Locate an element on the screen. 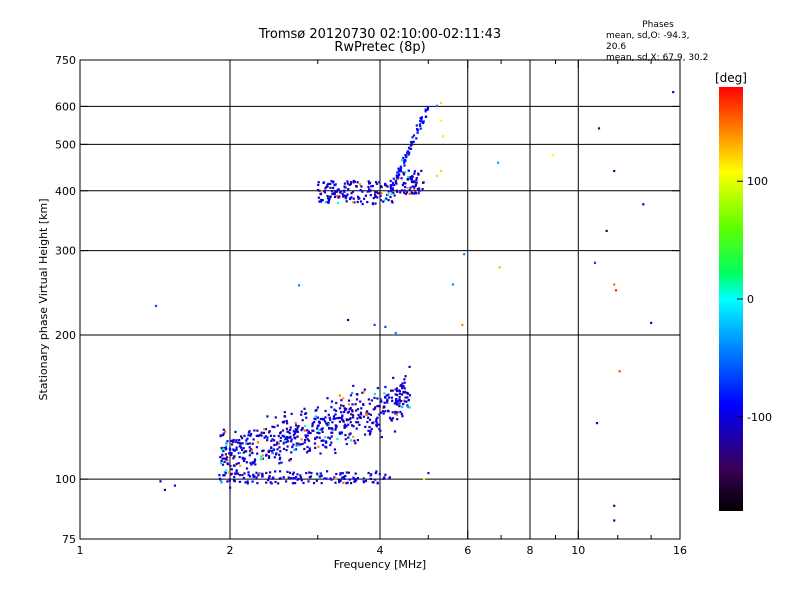 The width and height of the screenshot is (800, 600). phase-stats-header: Phases is located at coordinates (658, 25).